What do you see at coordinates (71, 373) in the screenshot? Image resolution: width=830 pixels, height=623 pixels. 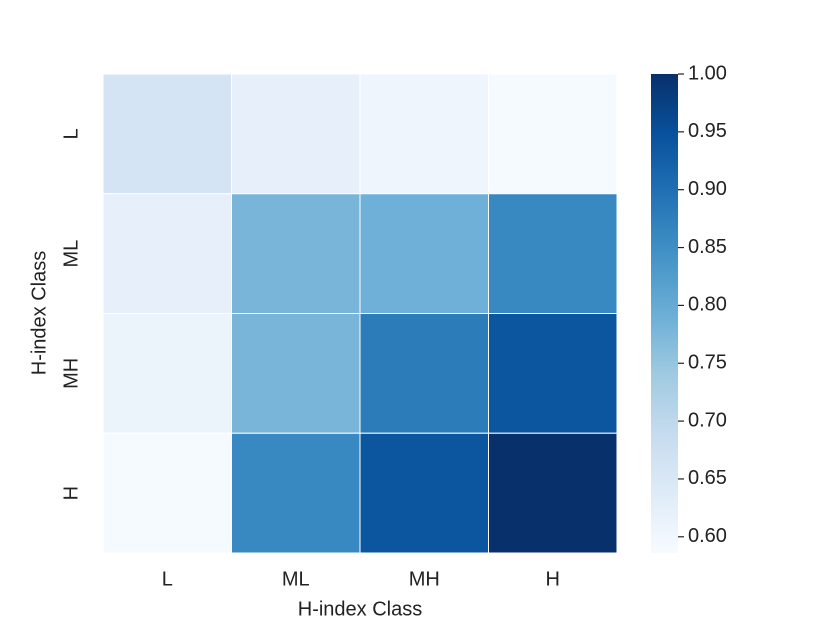 I see `y-tick-label: MH` at bounding box center [71, 373].